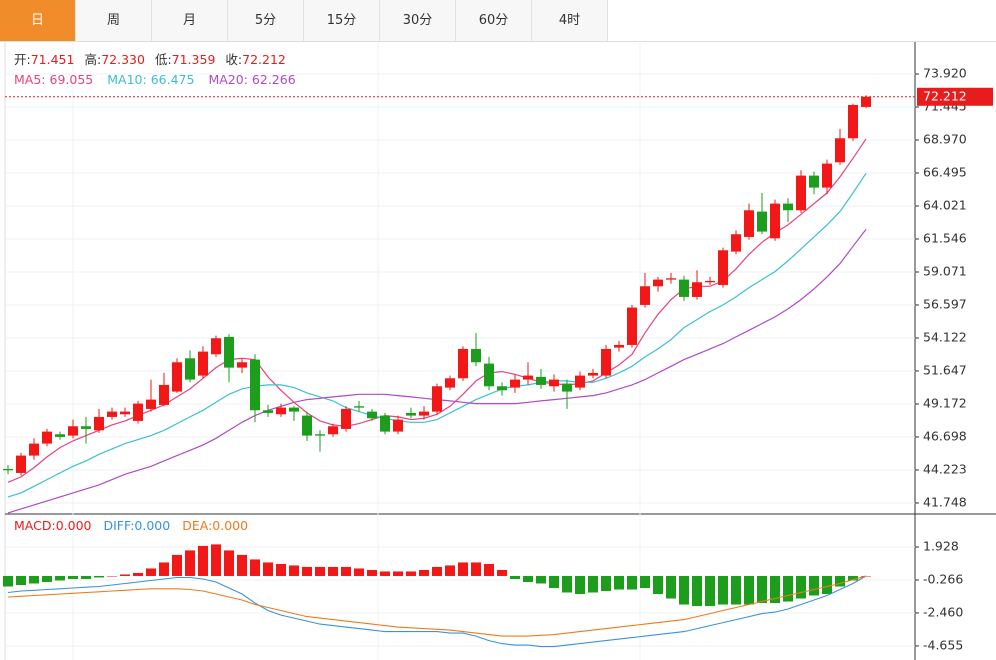  Describe the element at coordinates (945, 204) in the screenshot. I see `y-tick-label: 64.021` at that location.